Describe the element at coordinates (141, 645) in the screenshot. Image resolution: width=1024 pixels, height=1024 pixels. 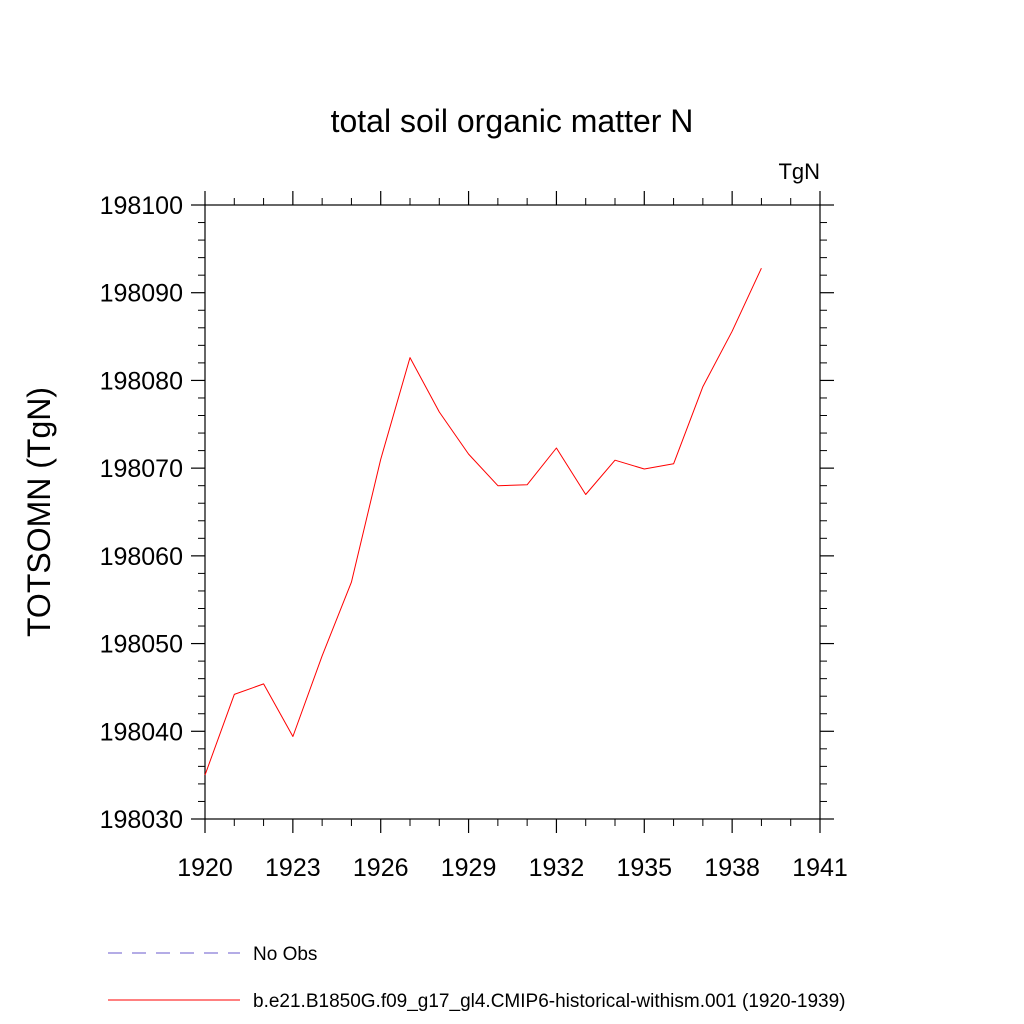
I see `y-tick-label: 198050` at that location.